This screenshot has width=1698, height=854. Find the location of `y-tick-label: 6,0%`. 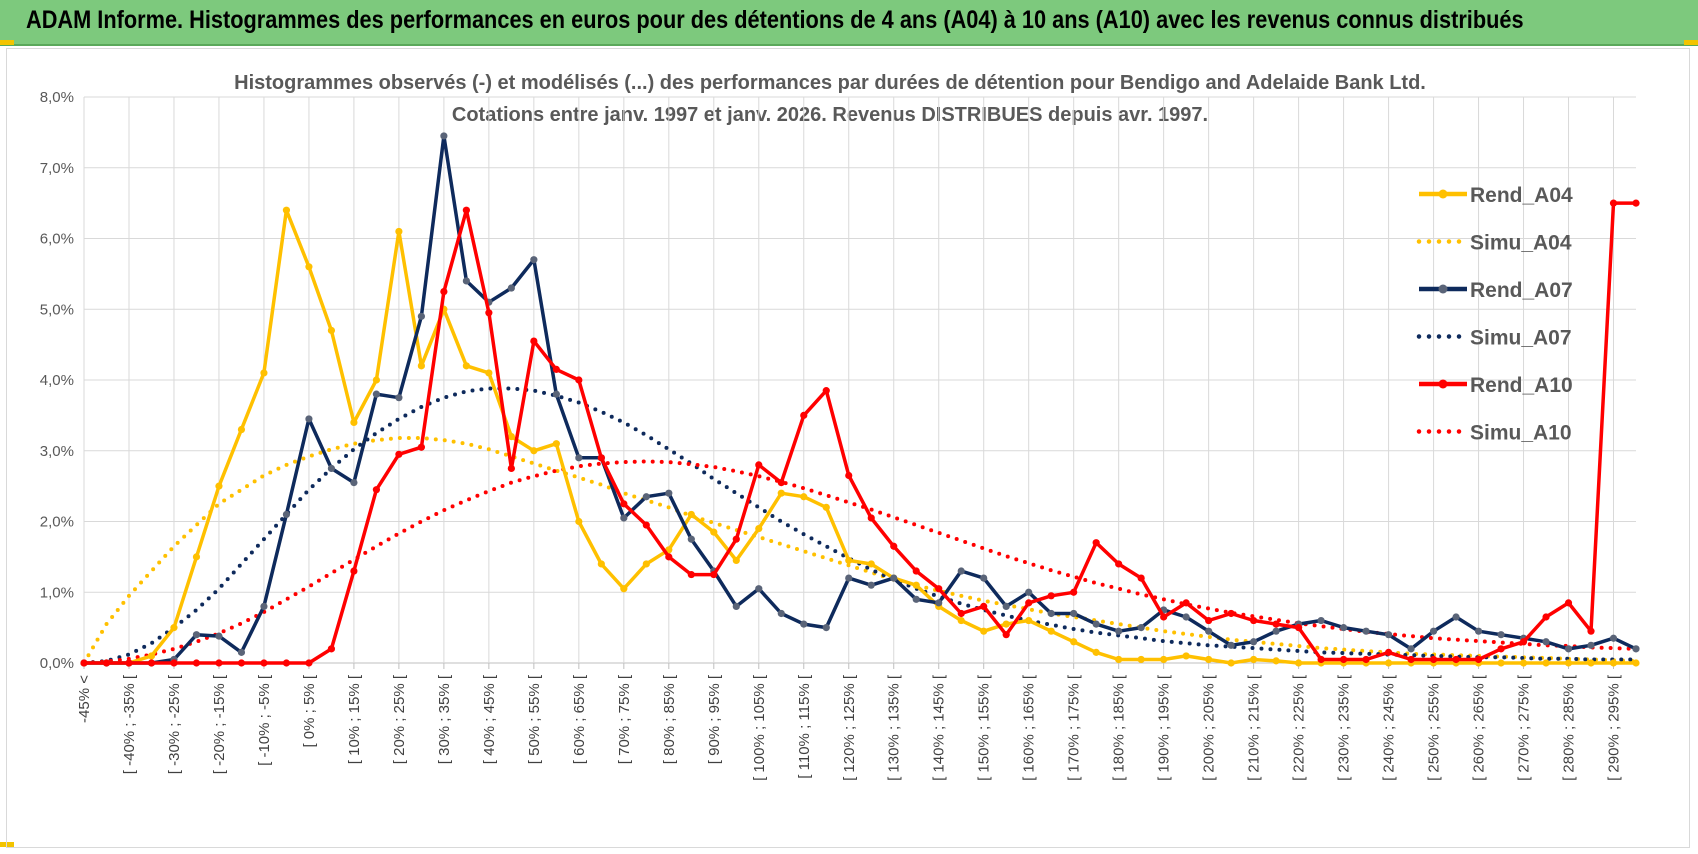

y-tick-label: 6,0% is located at coordinates (57, 239).